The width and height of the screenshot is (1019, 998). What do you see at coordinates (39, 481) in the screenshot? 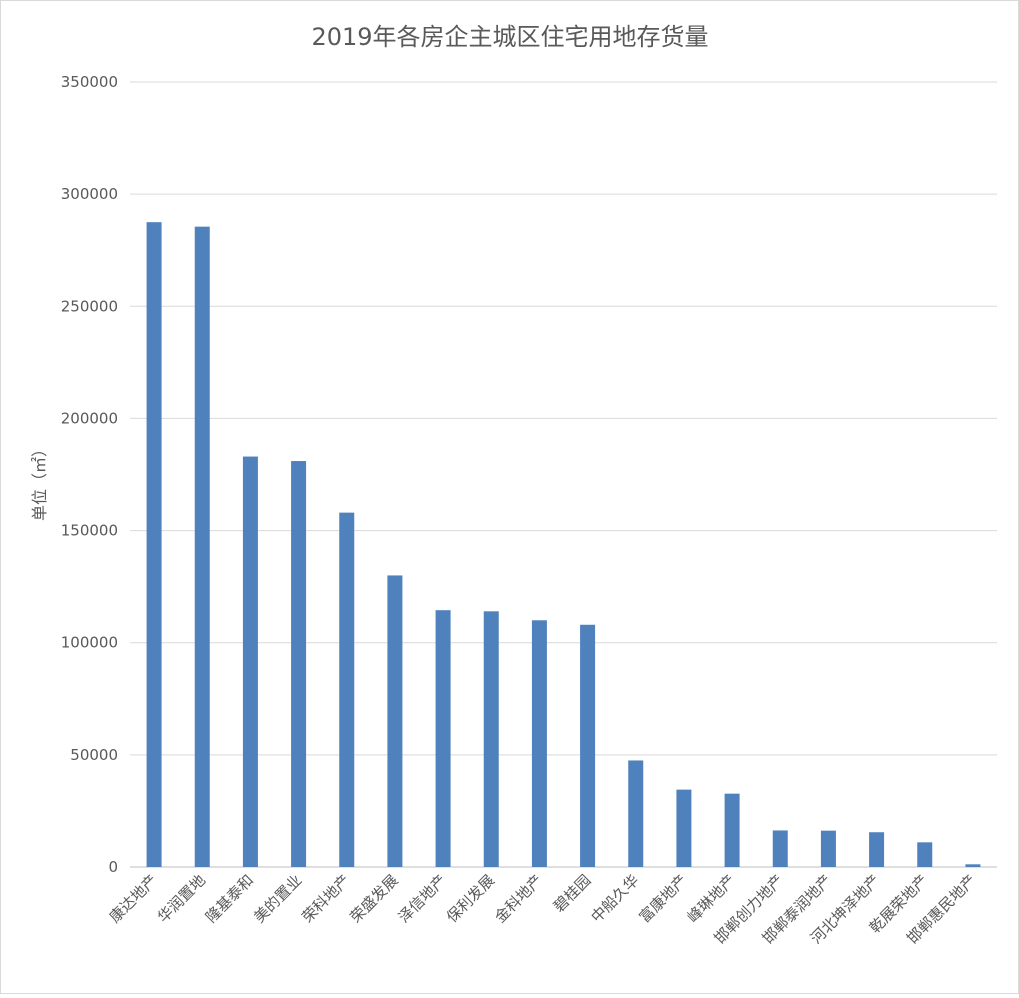
I see `y-axis-label: 单位（㎡）` at bounding box center [39, 481].